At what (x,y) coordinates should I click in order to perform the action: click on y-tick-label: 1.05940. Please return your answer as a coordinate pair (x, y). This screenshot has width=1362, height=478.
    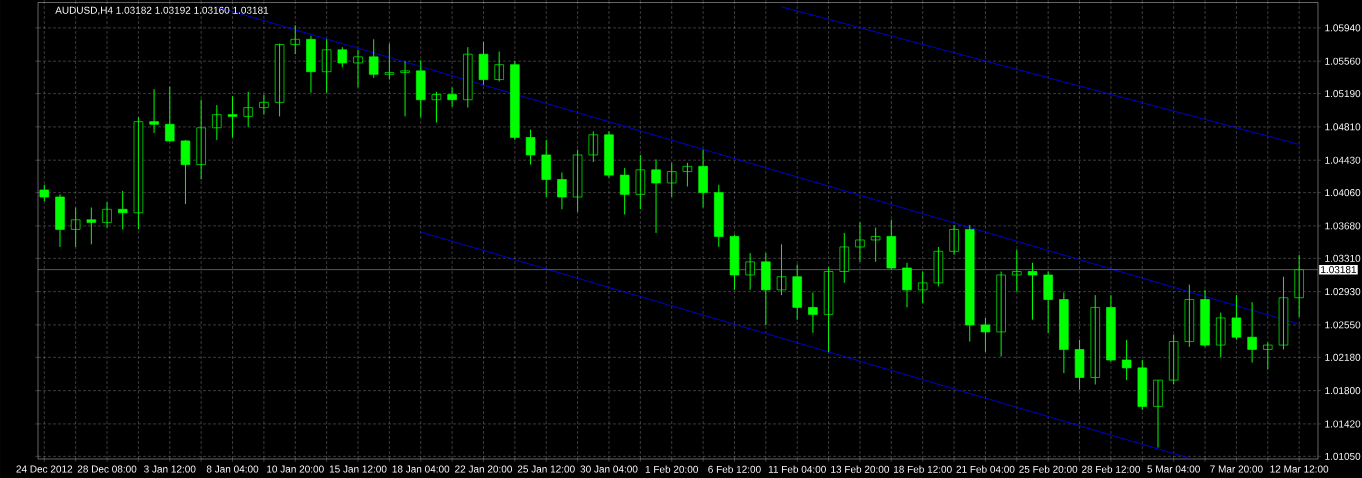
    Looking at the image, I should click on (1343, 28).